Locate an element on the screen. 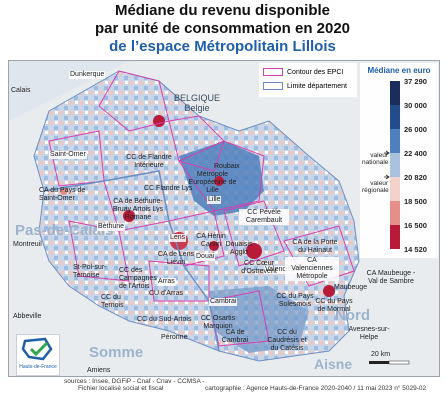 The image size is (445, 402). town-calais: Calais is located at coordinates (21, 90).